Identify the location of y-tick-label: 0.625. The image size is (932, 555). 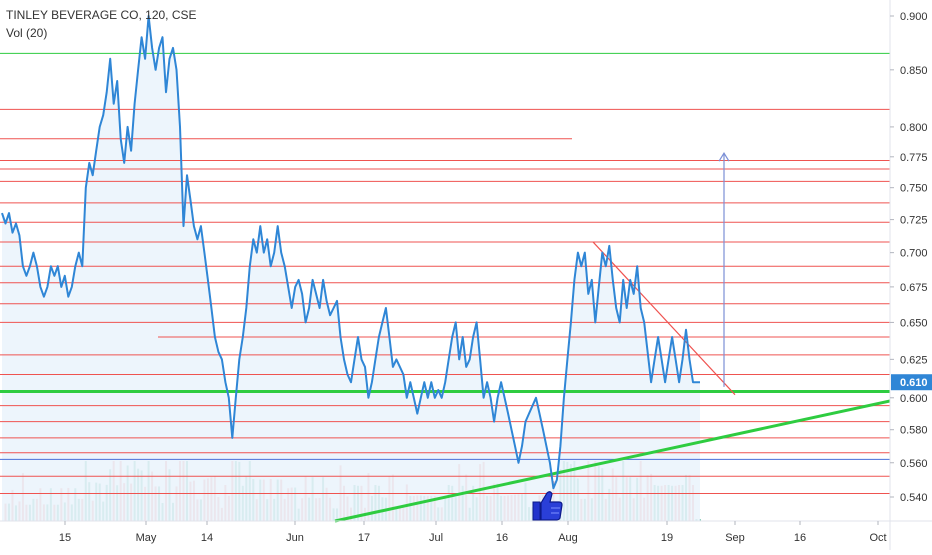
(914, 360).